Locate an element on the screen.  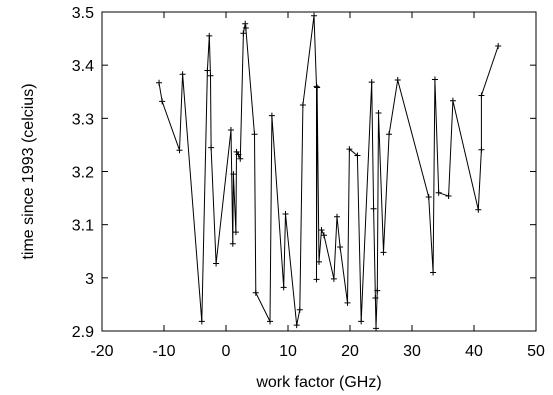
y-tick-labels: 2.9 3 3.1 3.2 3.3 3.4 3.5 is located at coordinates (83, 173).